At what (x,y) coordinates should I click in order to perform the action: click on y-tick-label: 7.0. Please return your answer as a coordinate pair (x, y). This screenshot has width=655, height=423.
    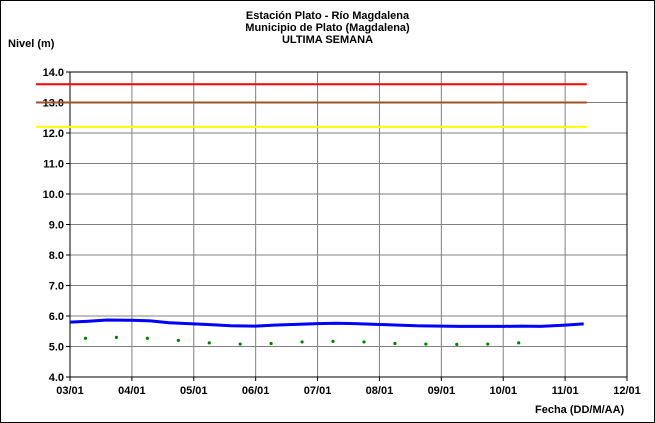
    Looking at the image, I should click on (56, 287).